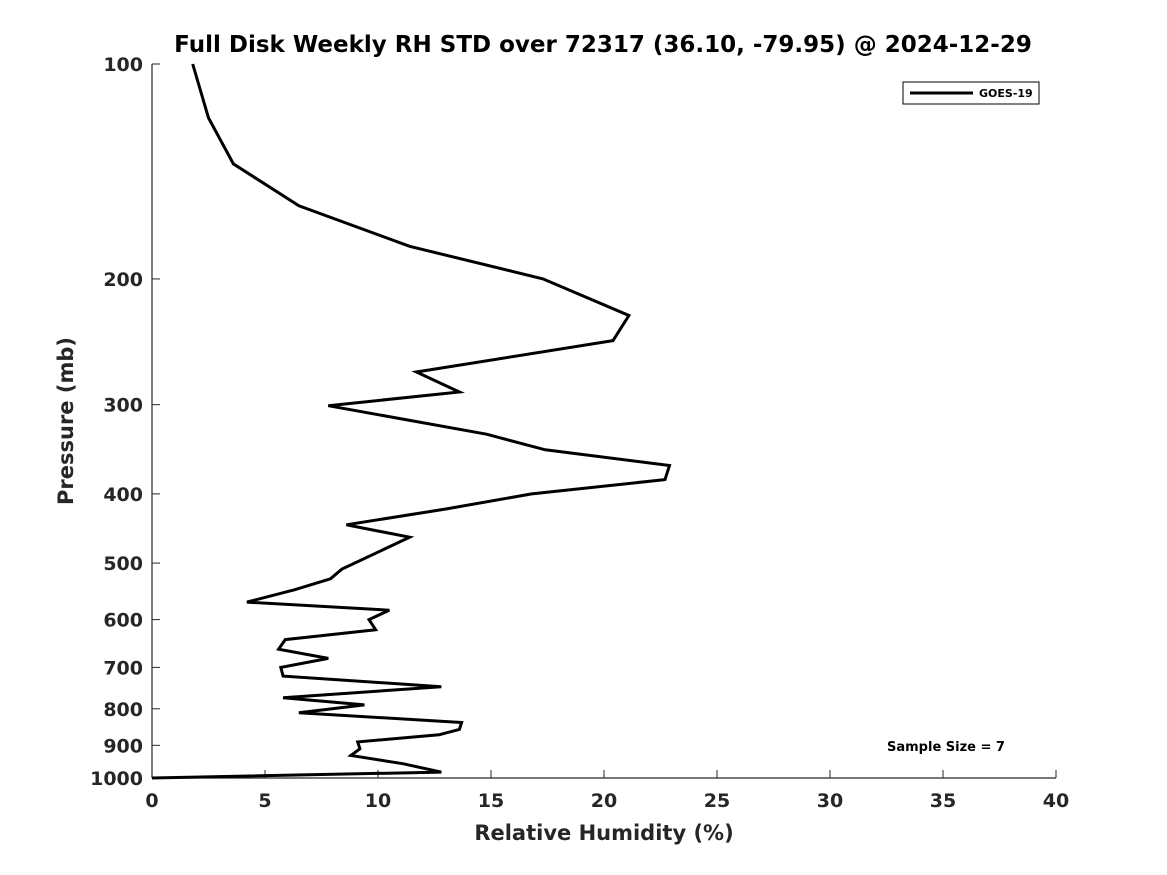  Describe the element at coordinates (604, 801) in the screenshot. I see `x-tick-label: 20` at that location.